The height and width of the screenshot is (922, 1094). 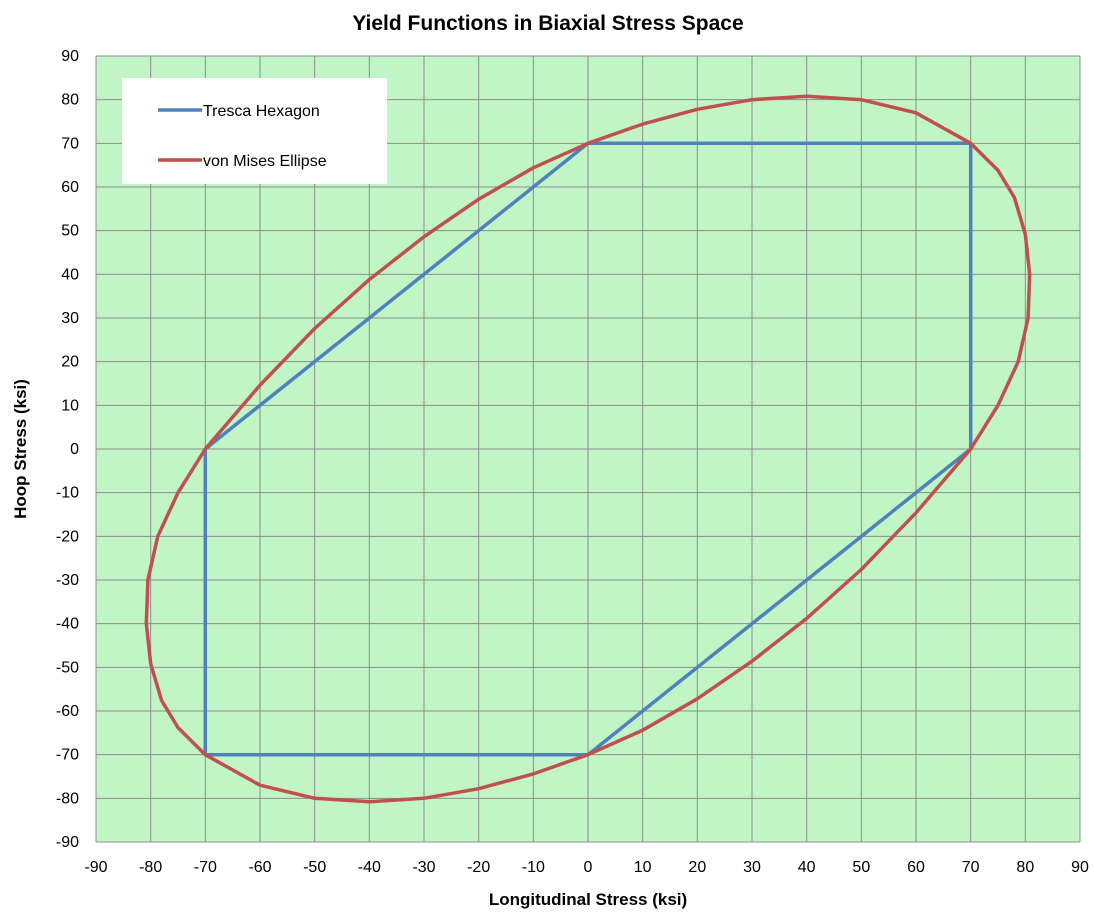 What do you see at coordinates (588, 899) in the screenshot?
I see `x-axis-label: Longitudinal Stress (ksi)` at bounding box center [588, 899].